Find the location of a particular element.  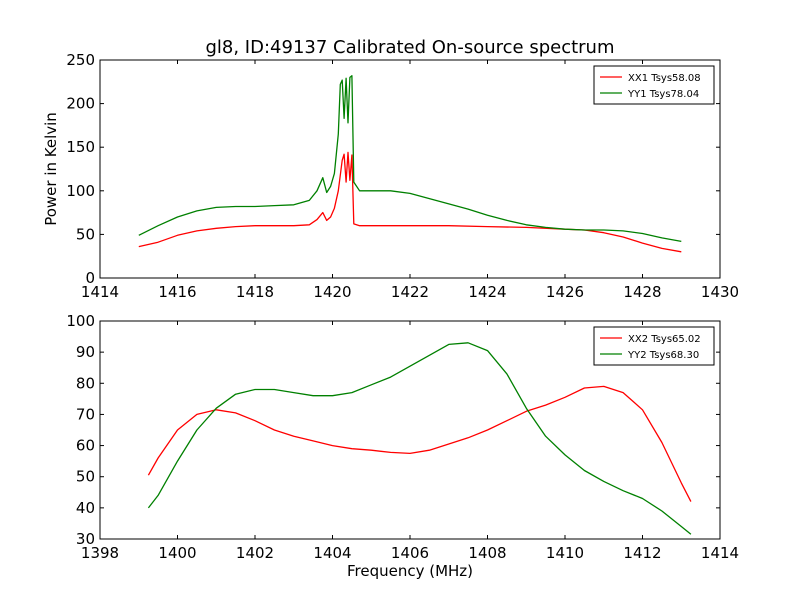

x-tick-label: 1404 is located at coordinates (332, 553).